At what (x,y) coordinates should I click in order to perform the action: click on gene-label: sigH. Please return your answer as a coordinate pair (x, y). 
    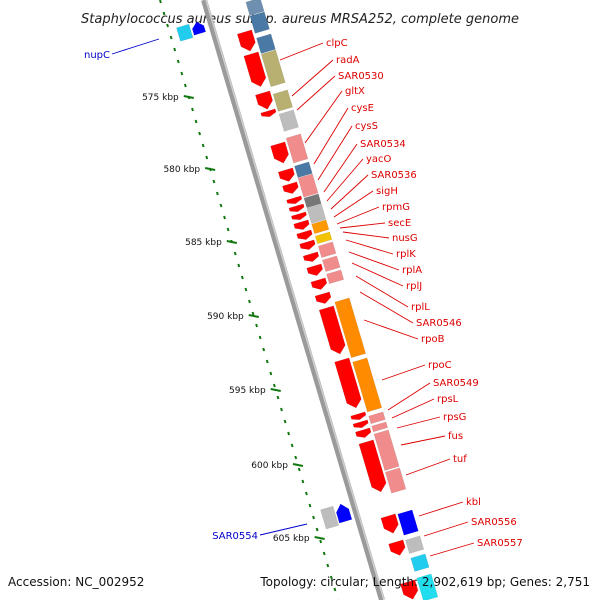
    Looking at the image, I should click on (387, 191).